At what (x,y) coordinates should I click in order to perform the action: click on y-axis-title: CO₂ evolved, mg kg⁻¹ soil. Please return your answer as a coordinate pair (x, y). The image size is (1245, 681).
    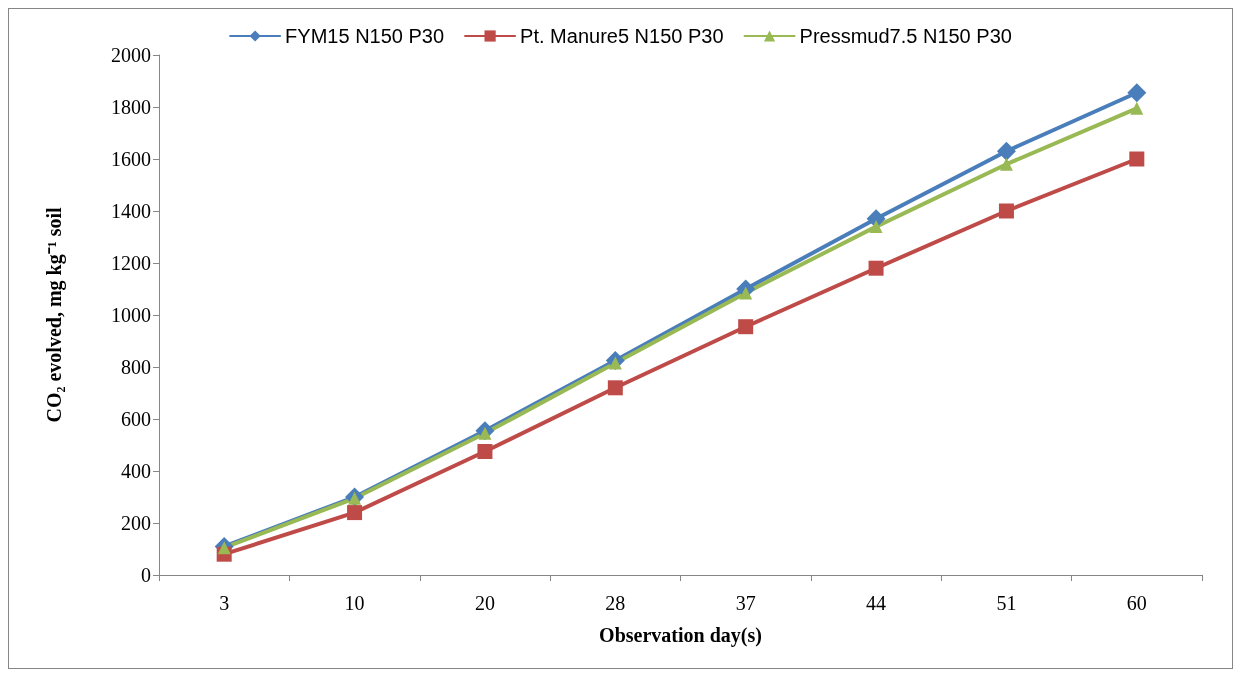
    Looking at the image, I should click on (54, 315).